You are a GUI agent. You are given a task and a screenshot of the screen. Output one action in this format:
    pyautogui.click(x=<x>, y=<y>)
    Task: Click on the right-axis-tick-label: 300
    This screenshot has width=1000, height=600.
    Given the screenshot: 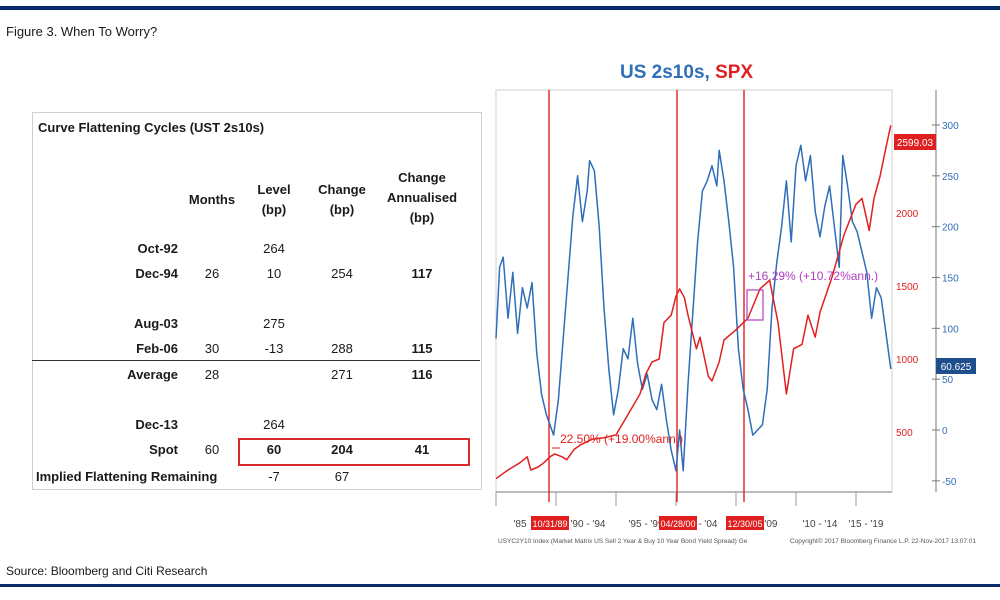 What is the action you would take?
    pyautogui.click(x=950, y=126)
    